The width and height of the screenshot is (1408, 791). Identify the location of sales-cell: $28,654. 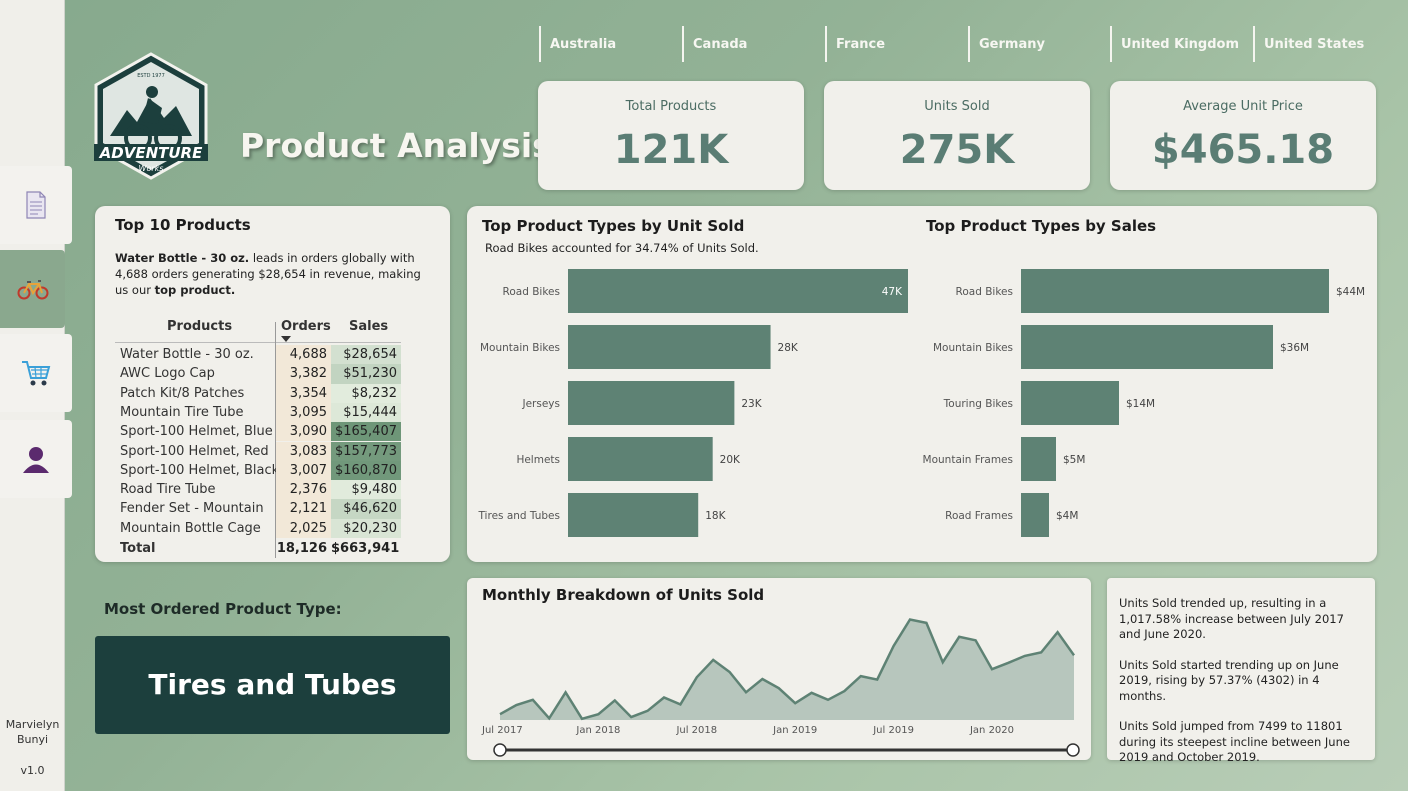
(366, 355).